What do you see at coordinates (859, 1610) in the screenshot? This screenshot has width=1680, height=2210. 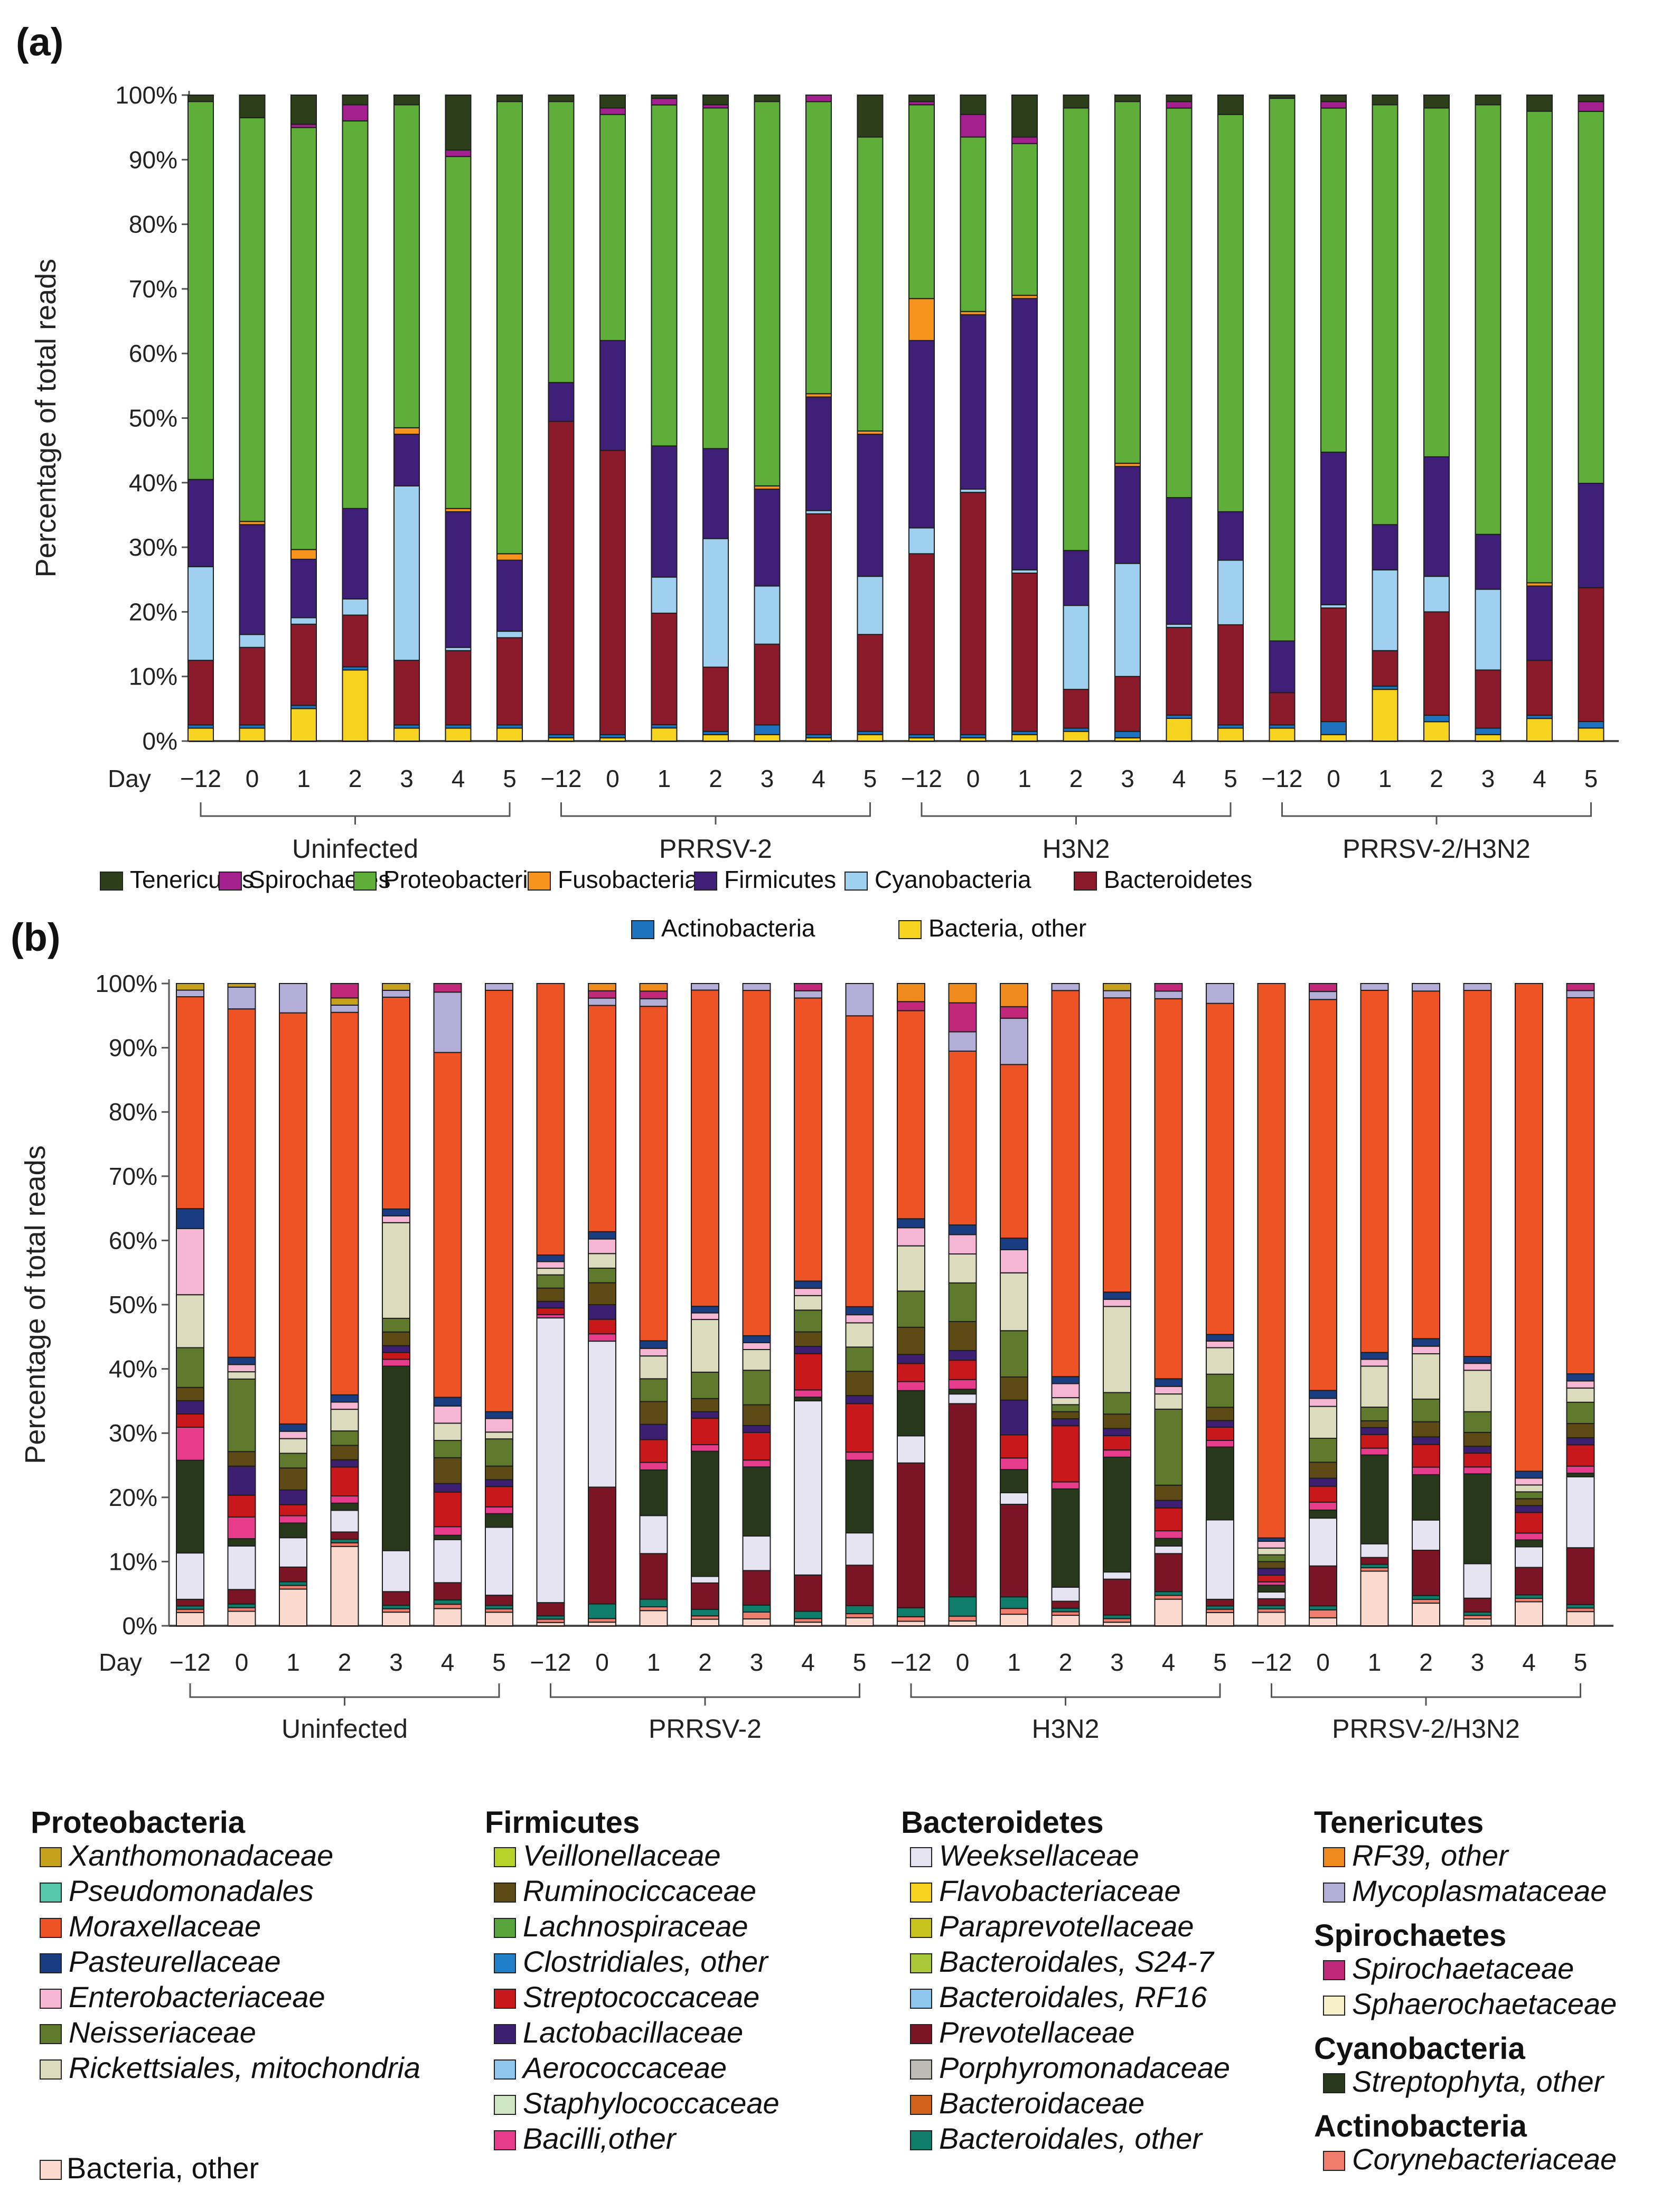 I see `panel-b-segment-bacteroidales-other` at bounding box center [859, 1610].